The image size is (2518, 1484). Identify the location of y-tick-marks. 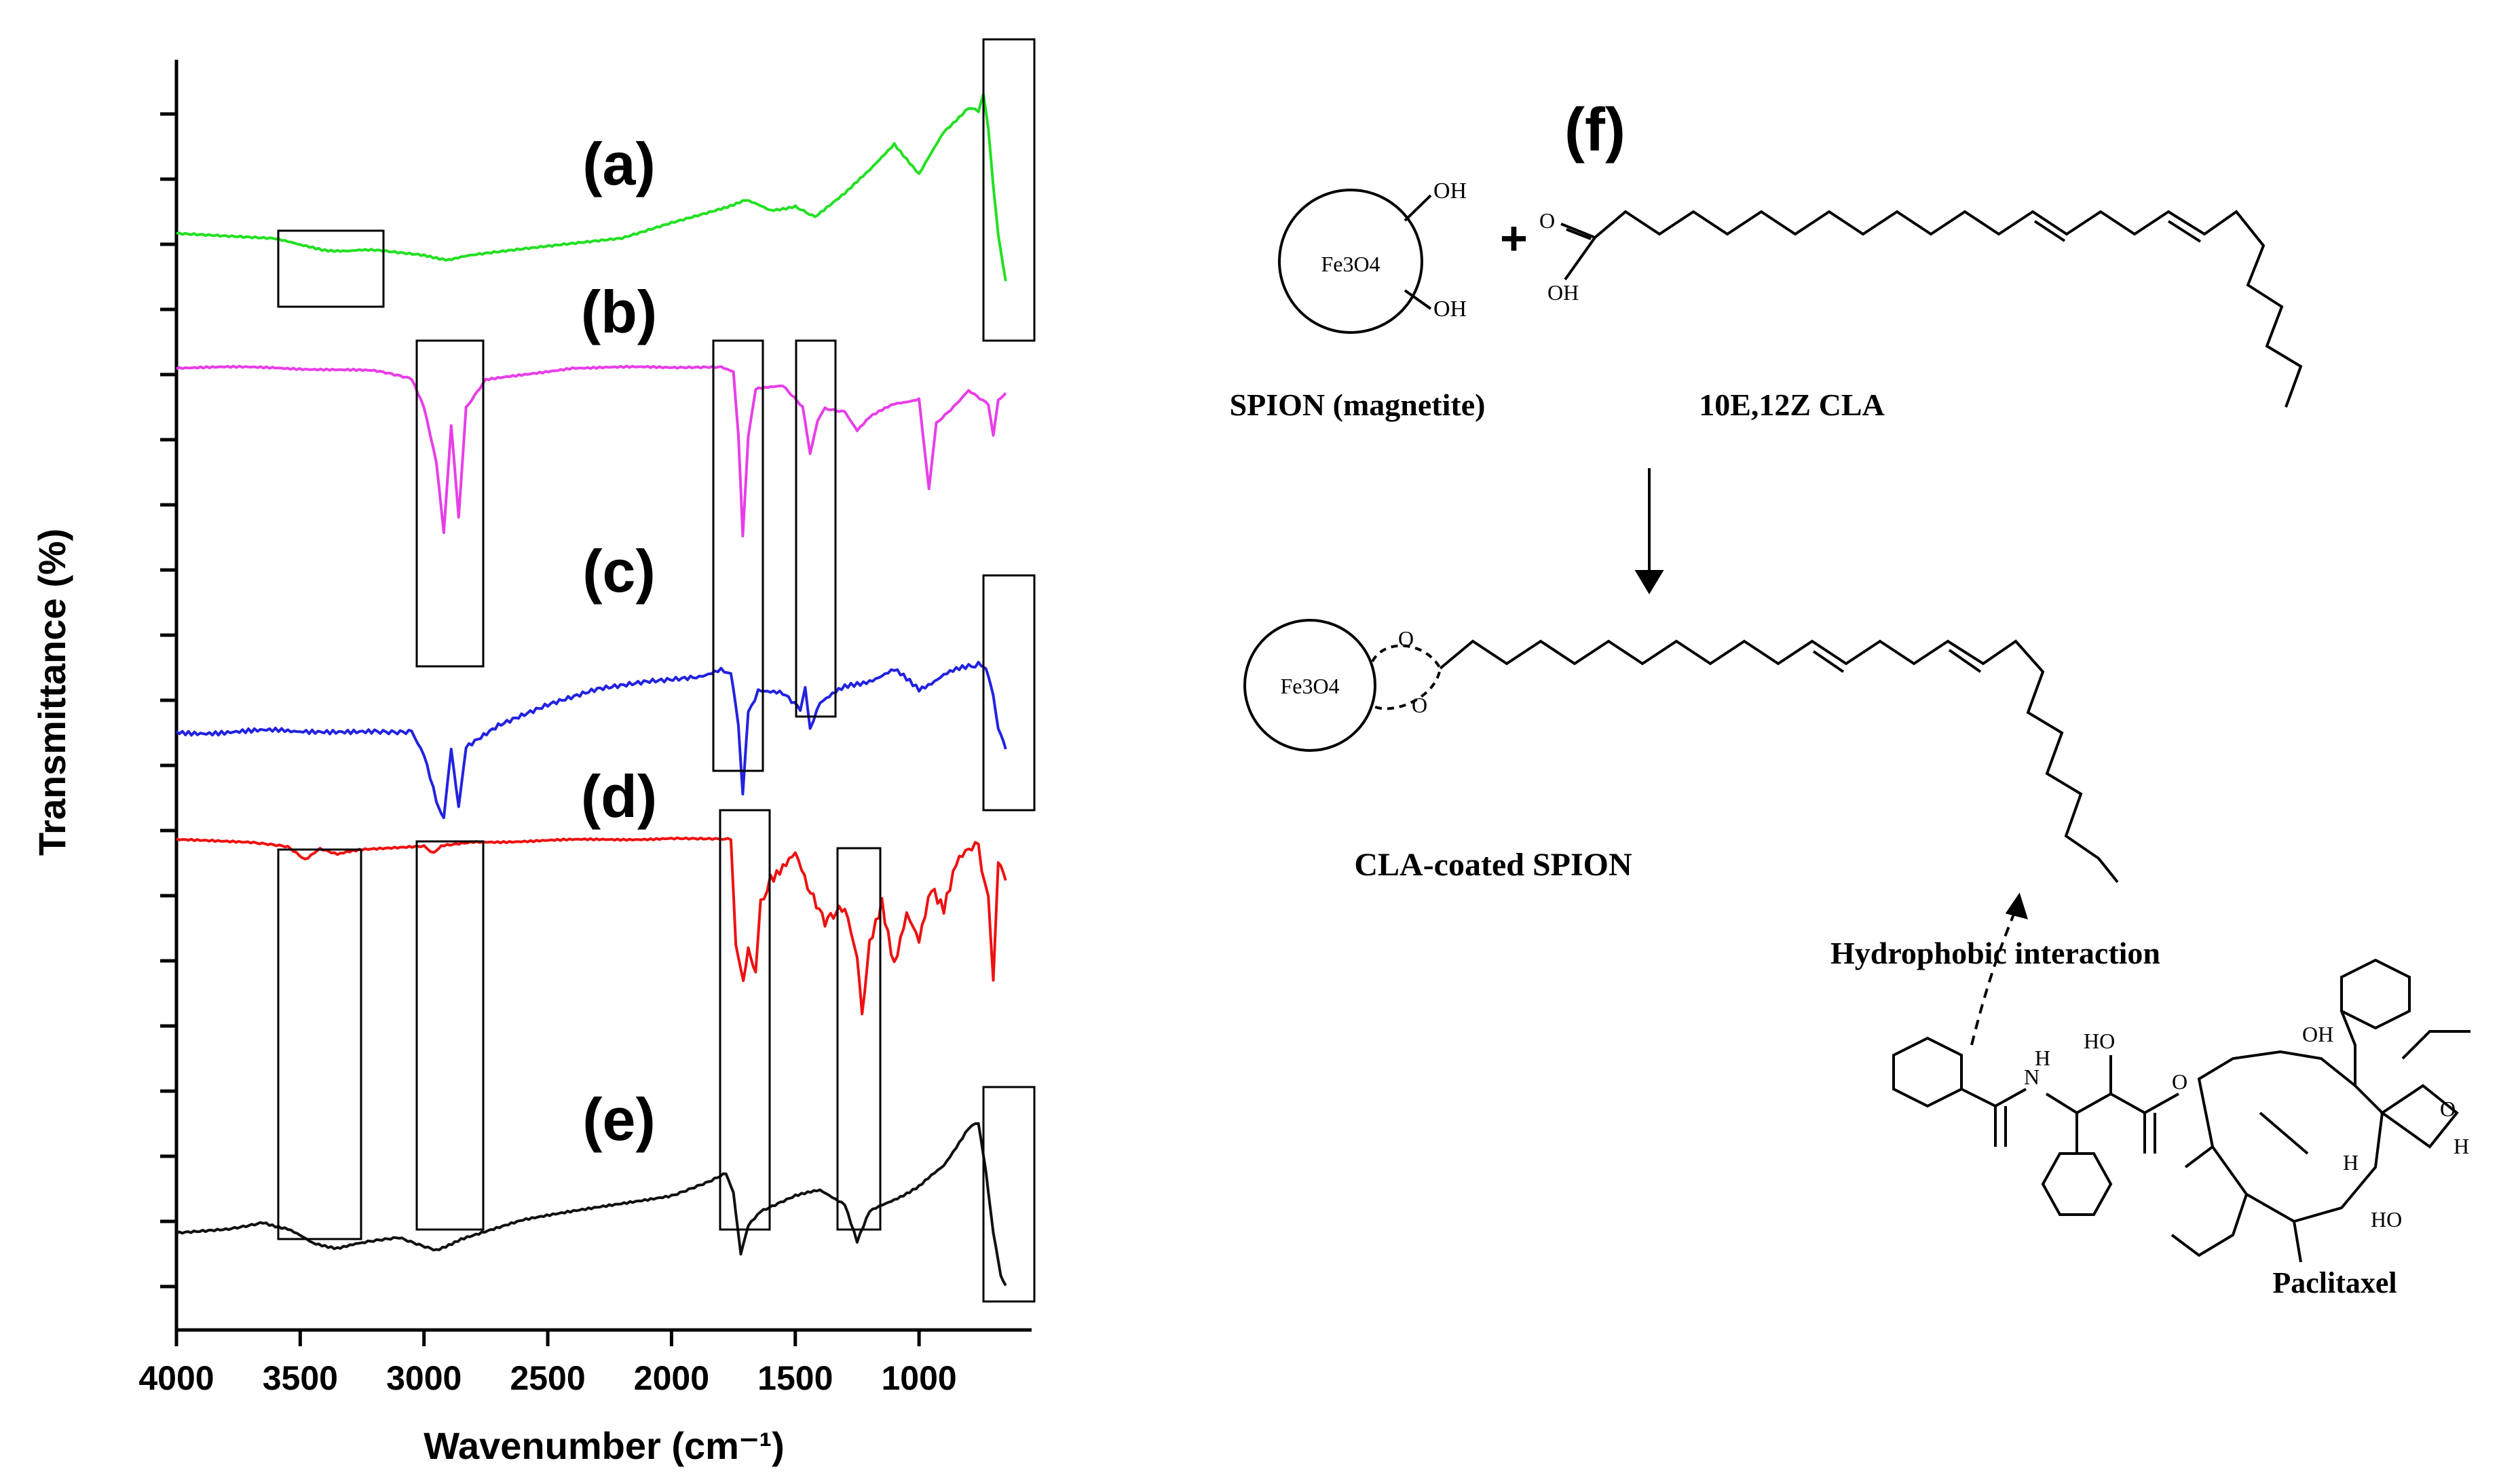
(168, 700).